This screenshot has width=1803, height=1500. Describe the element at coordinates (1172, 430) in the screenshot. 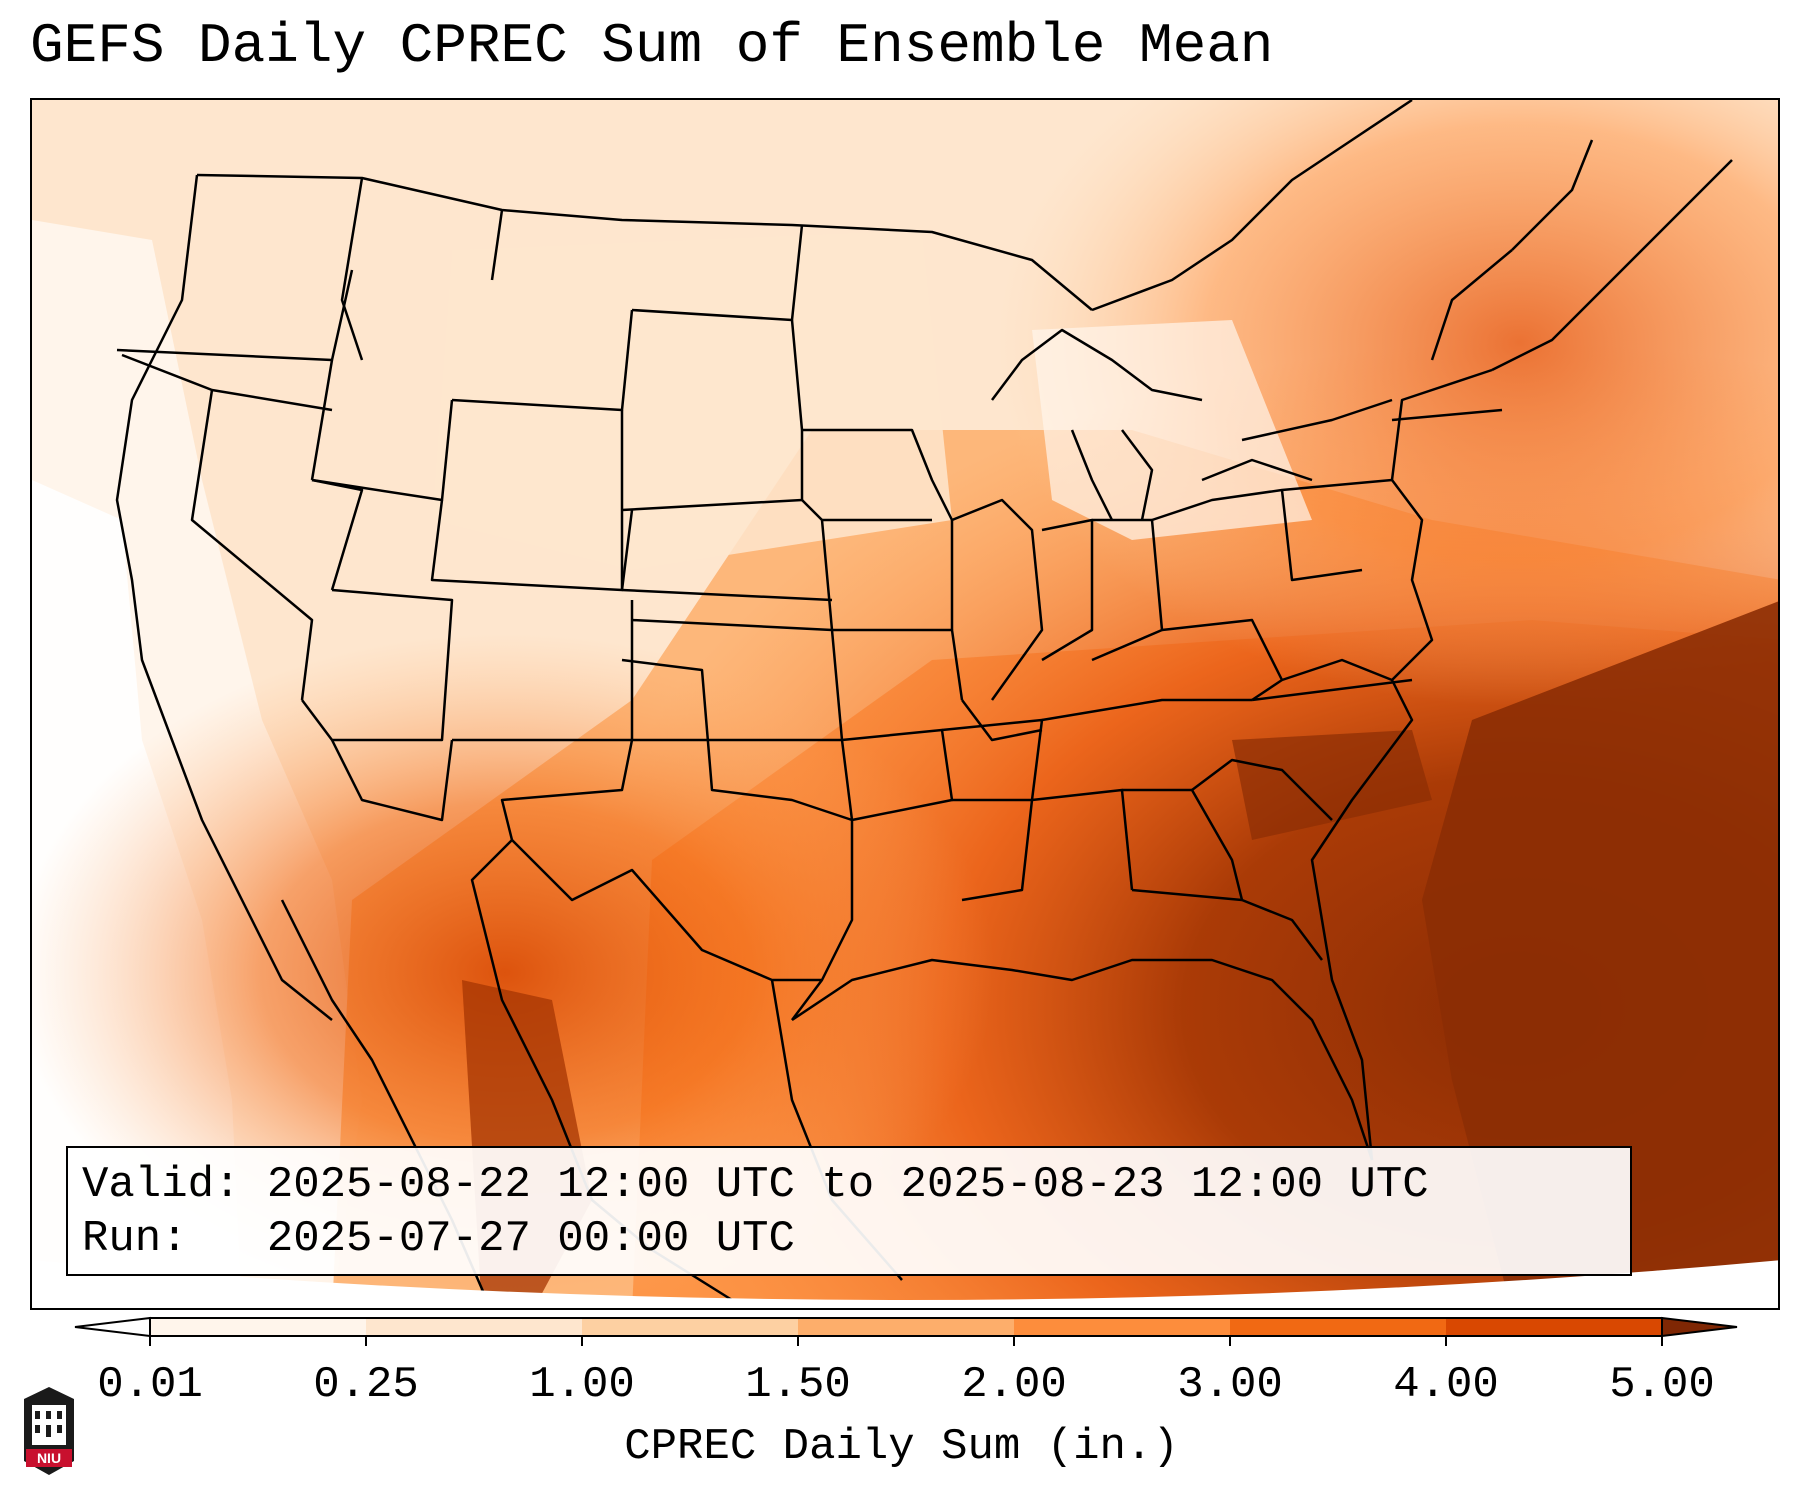

I see `precip-field-great-lakes` at that location.